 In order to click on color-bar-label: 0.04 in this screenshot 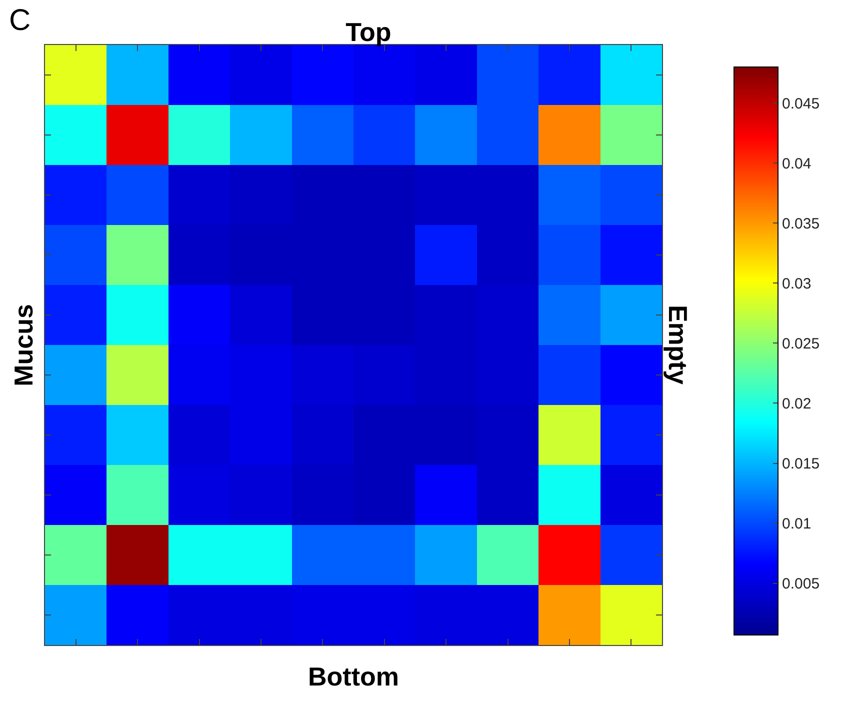, I will do `click(797, 163)`.